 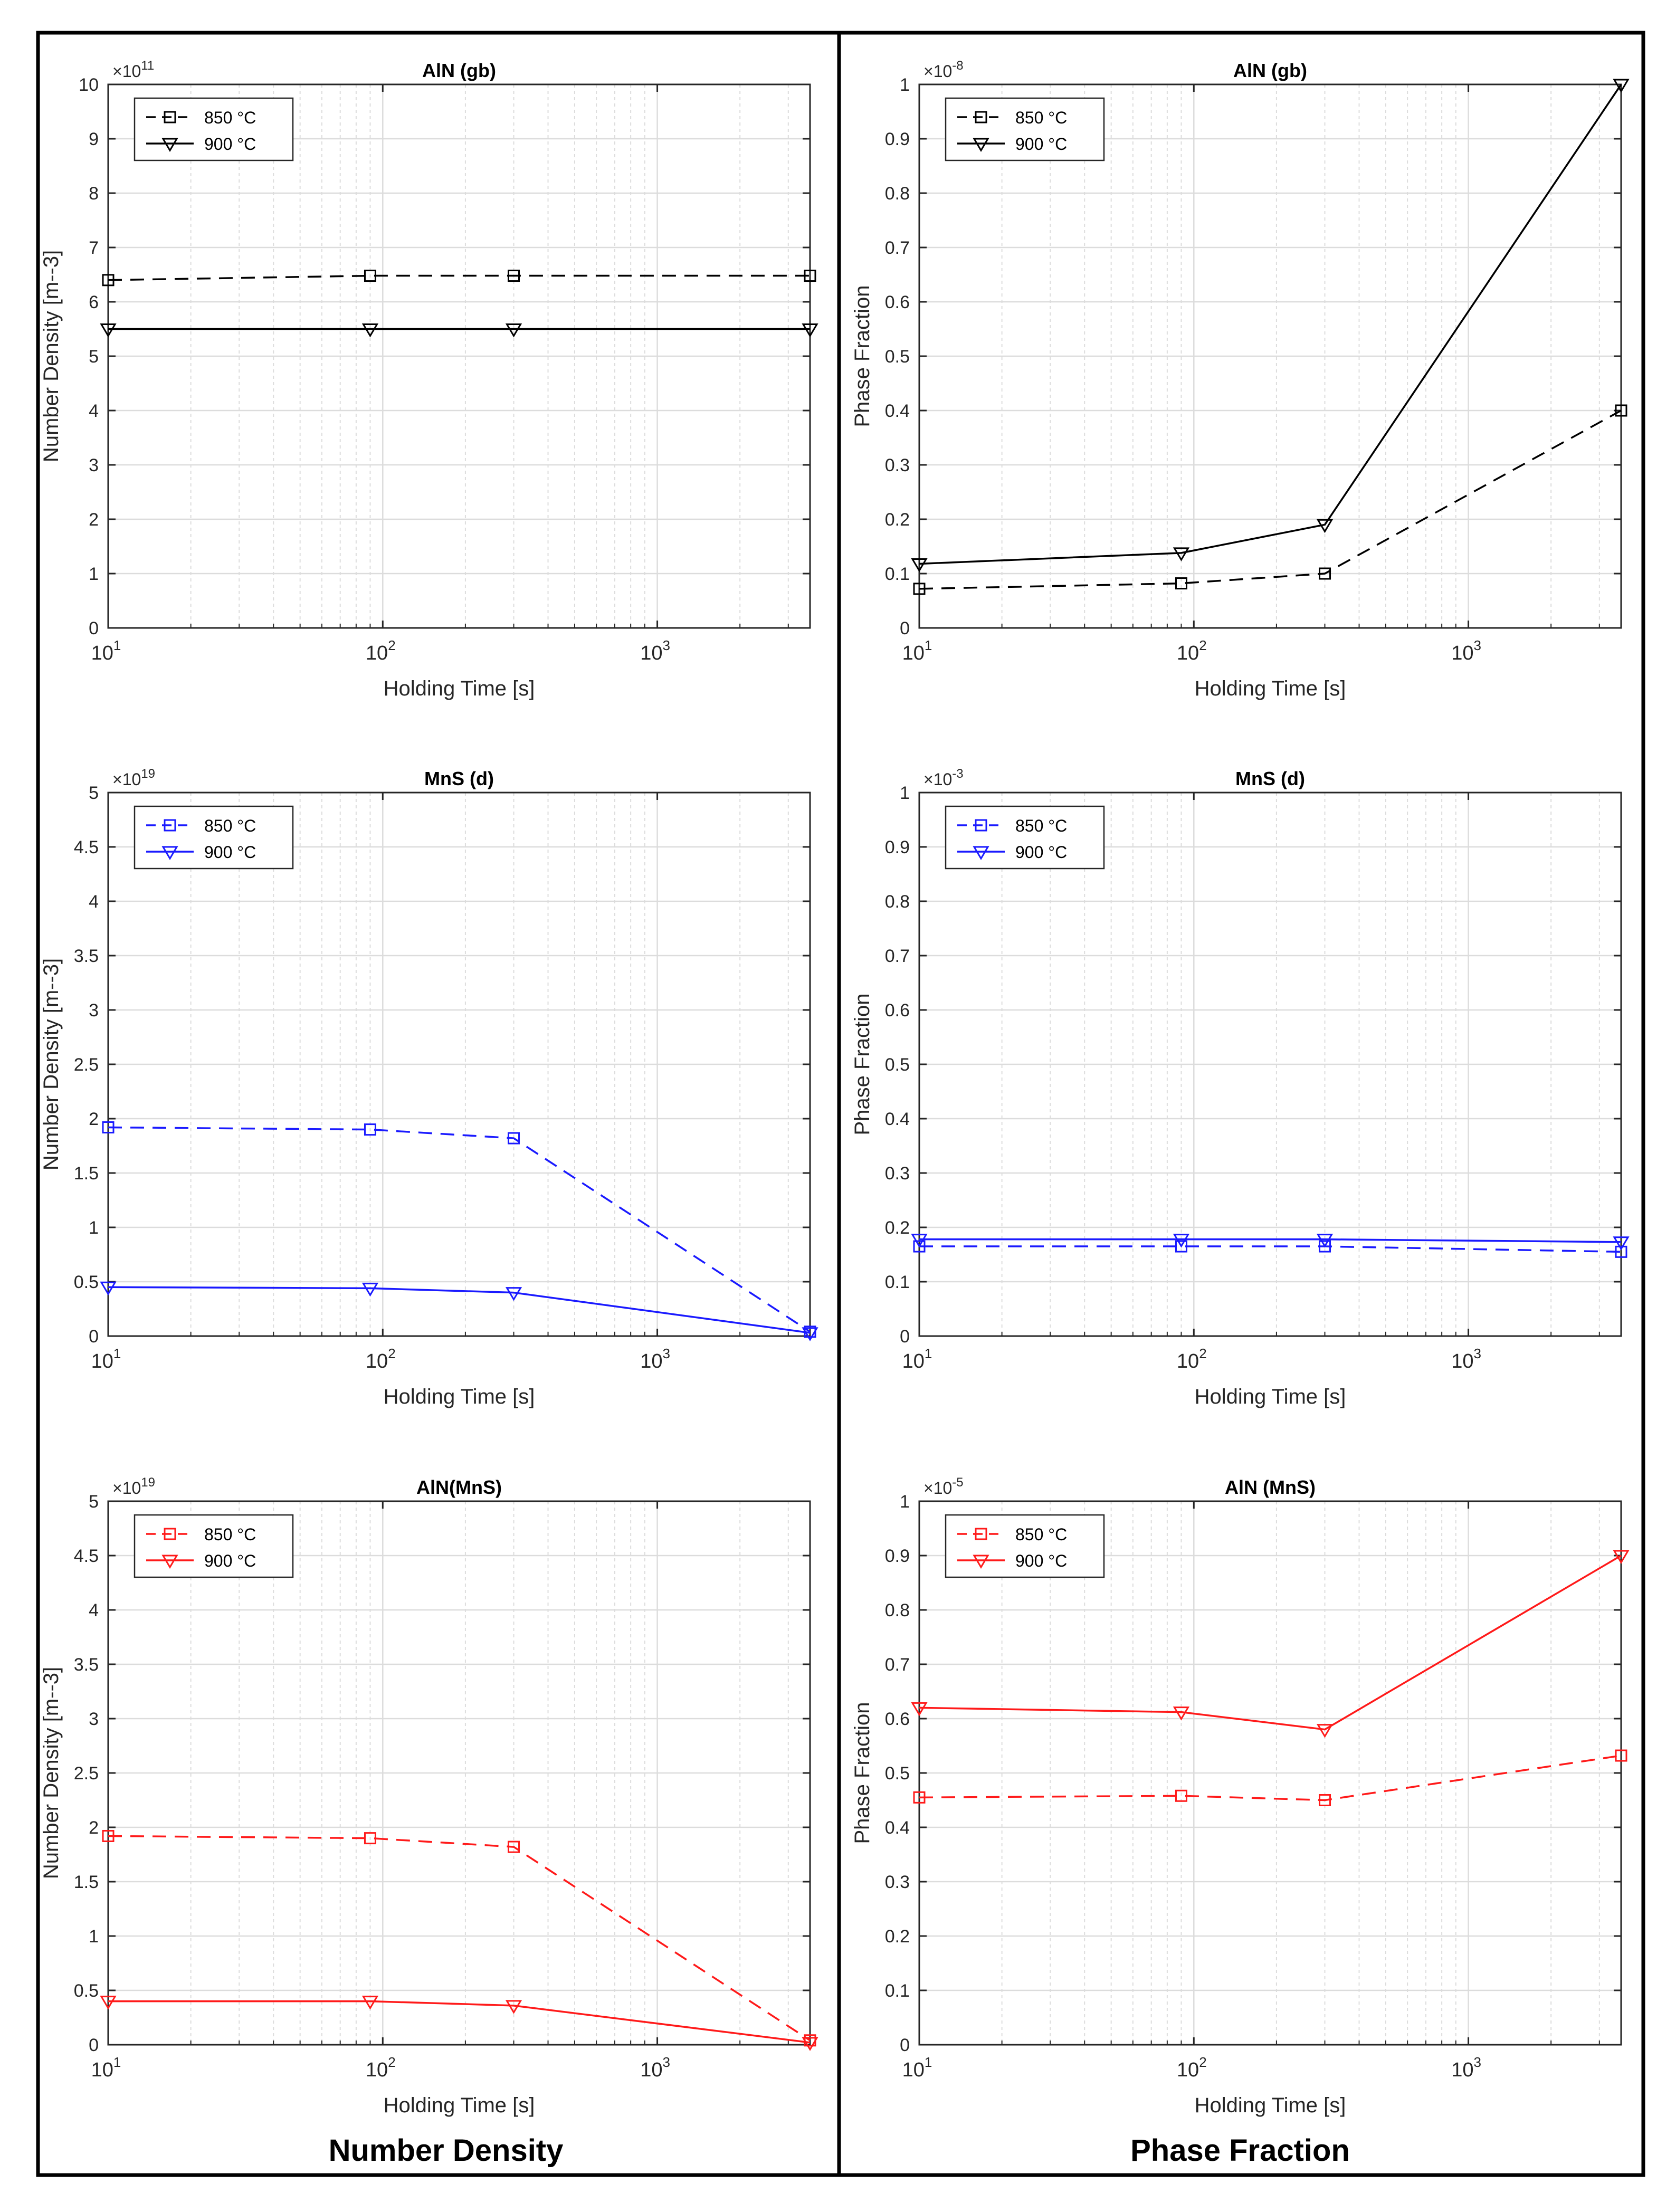 What do you see at coordinates (117, 2062) in the screenshot?
I see `x-tick-exponent: 1` at bounding box center [117, 2062].